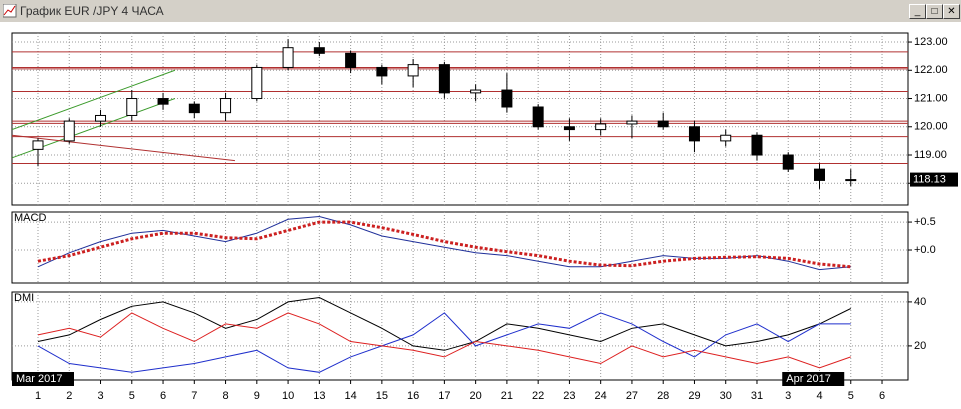 The height and width of the screenshot is (409, 961). Describe the element at coordinates (929, 179) in the screenshot. I see `last-price-label: 118.13` at that location.